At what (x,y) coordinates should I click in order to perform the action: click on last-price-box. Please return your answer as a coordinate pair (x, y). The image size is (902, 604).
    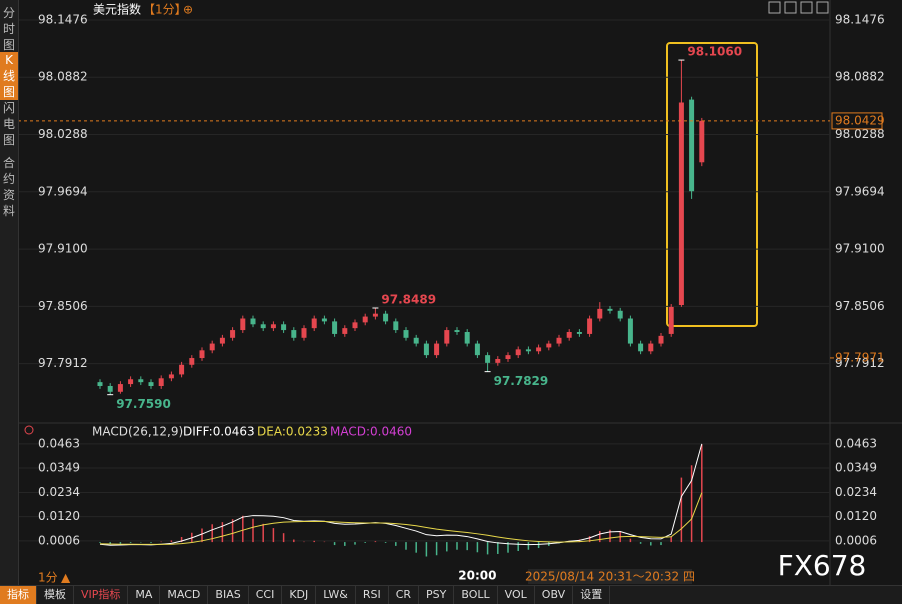
    Looking at the image, I should click on (857, 121).